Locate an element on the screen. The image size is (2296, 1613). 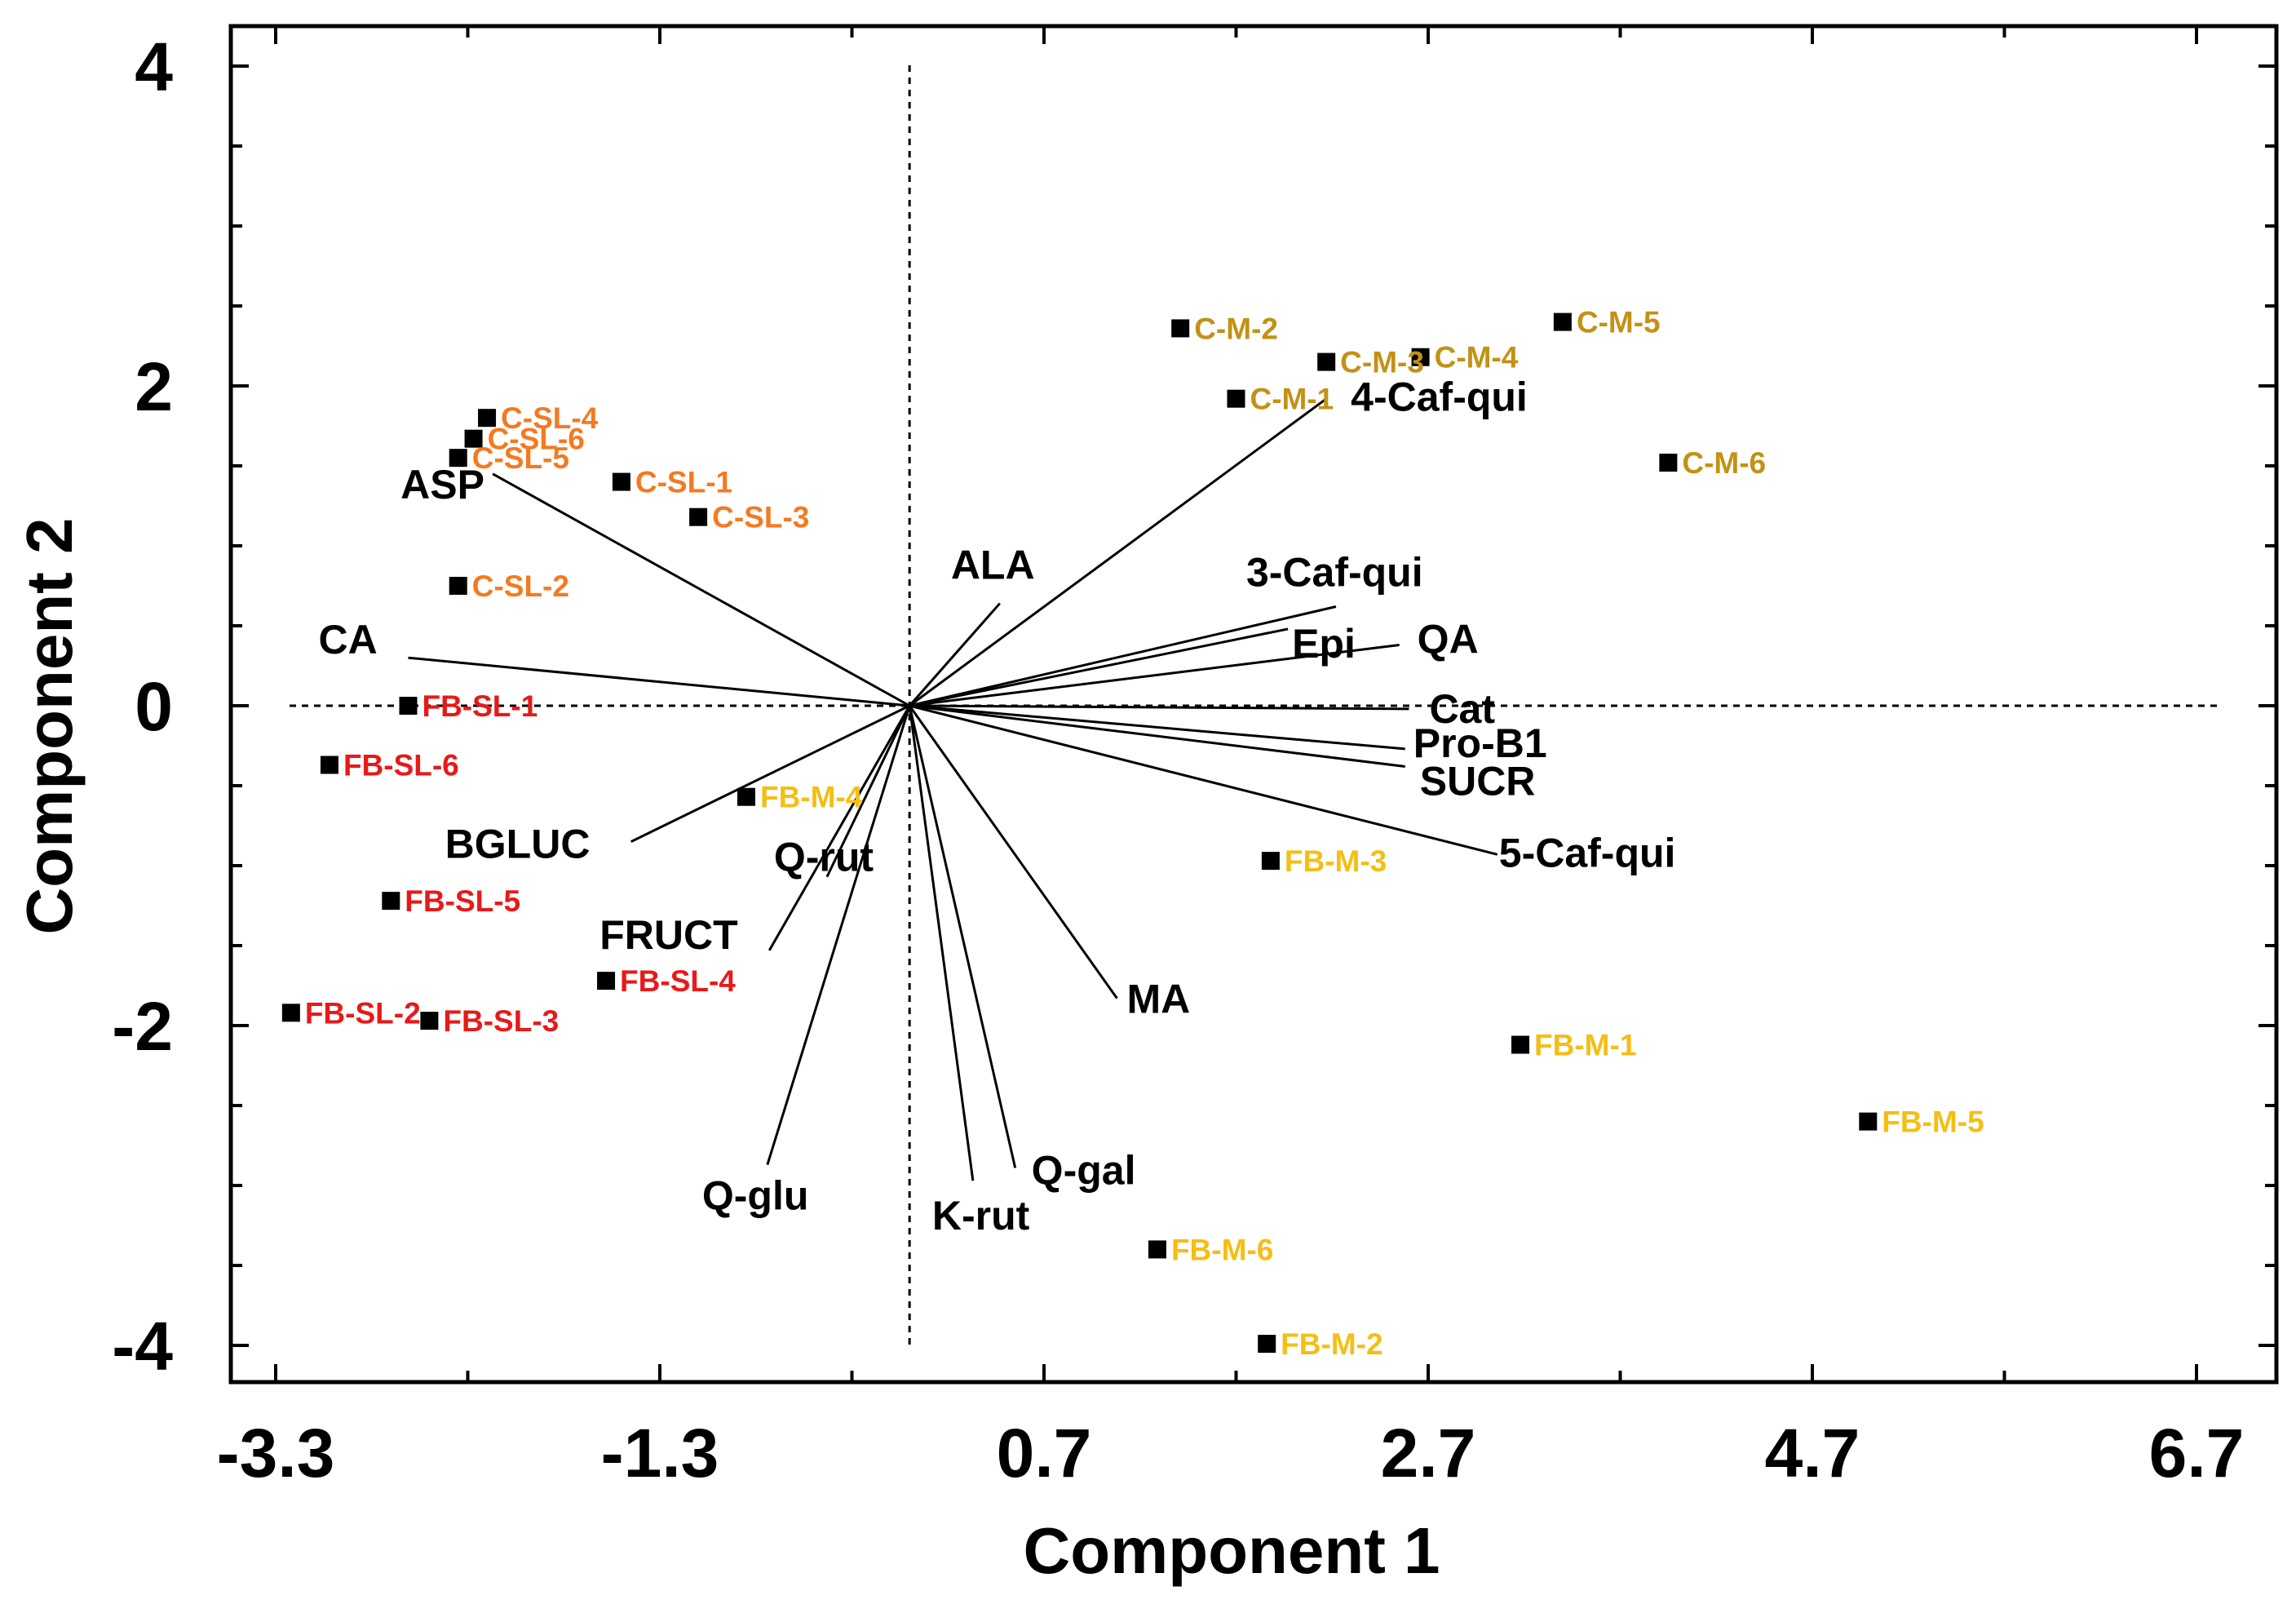
vector-label: Epi is located at coordinates (1324, 644).